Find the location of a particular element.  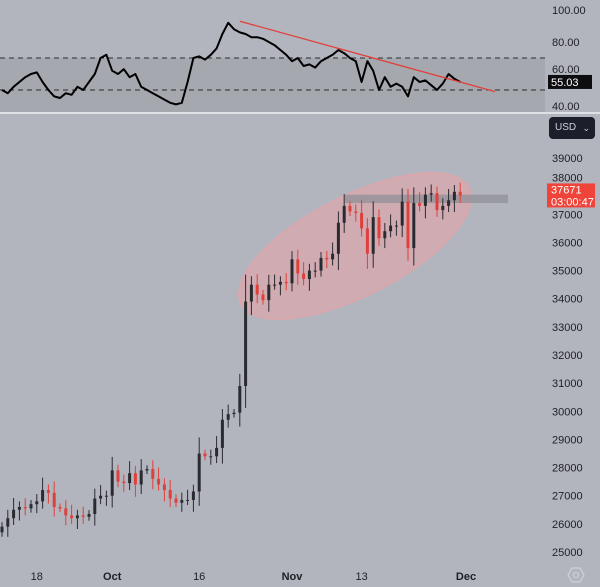

price-tick-label: 35000 is located at coordinates (567, 272).